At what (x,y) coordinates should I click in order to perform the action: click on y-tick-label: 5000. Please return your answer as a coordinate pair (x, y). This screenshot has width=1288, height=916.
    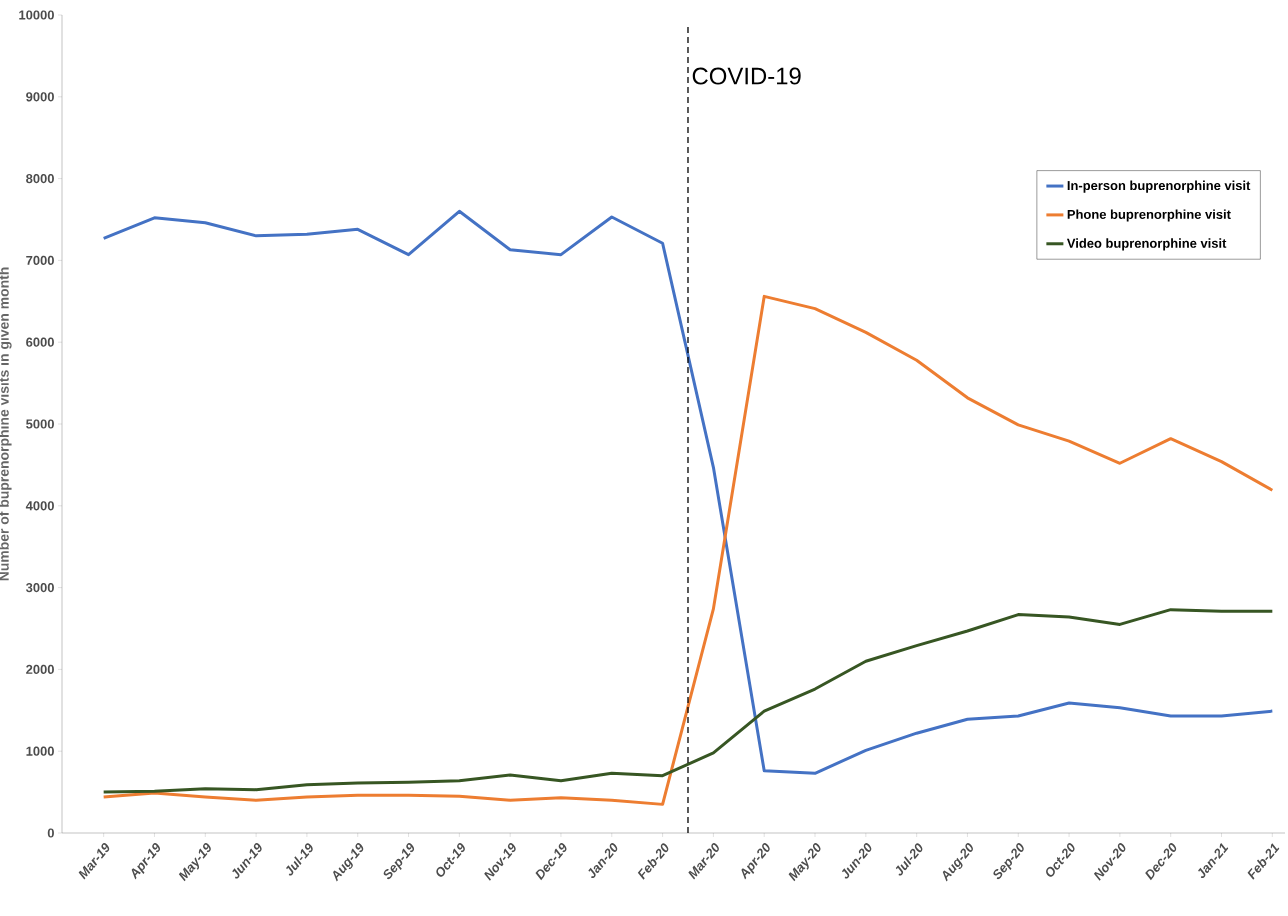
    Looking at the image, I should click on (40, 424).